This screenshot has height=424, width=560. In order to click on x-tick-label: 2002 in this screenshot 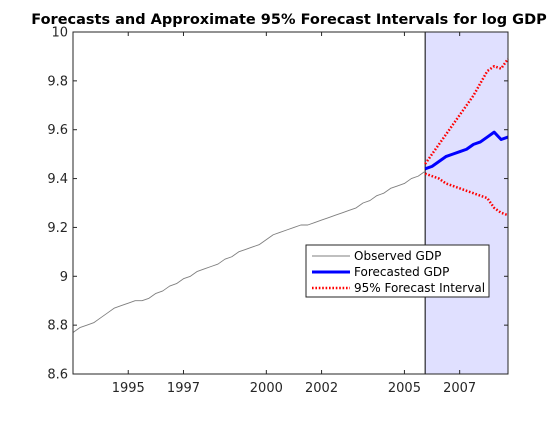, I will do `click(321, 388)`.